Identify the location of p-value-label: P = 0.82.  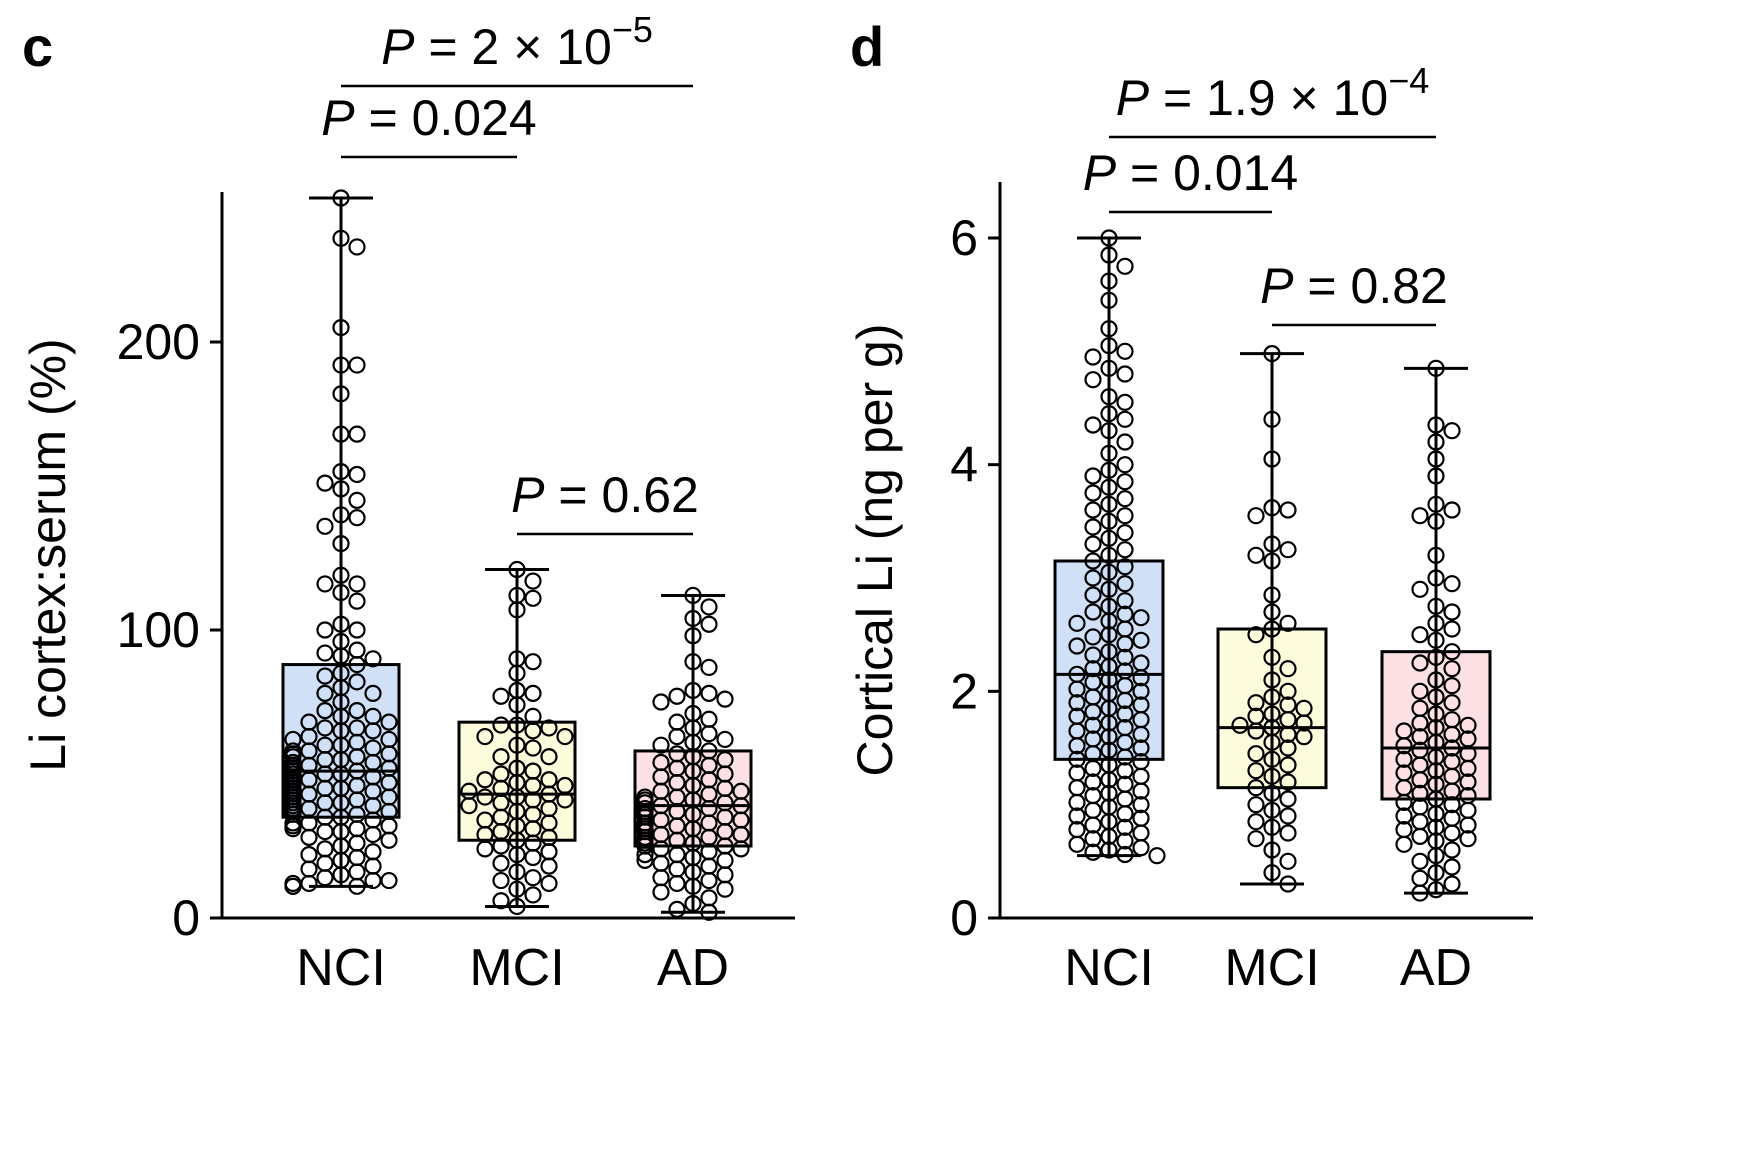
(1354, 286).